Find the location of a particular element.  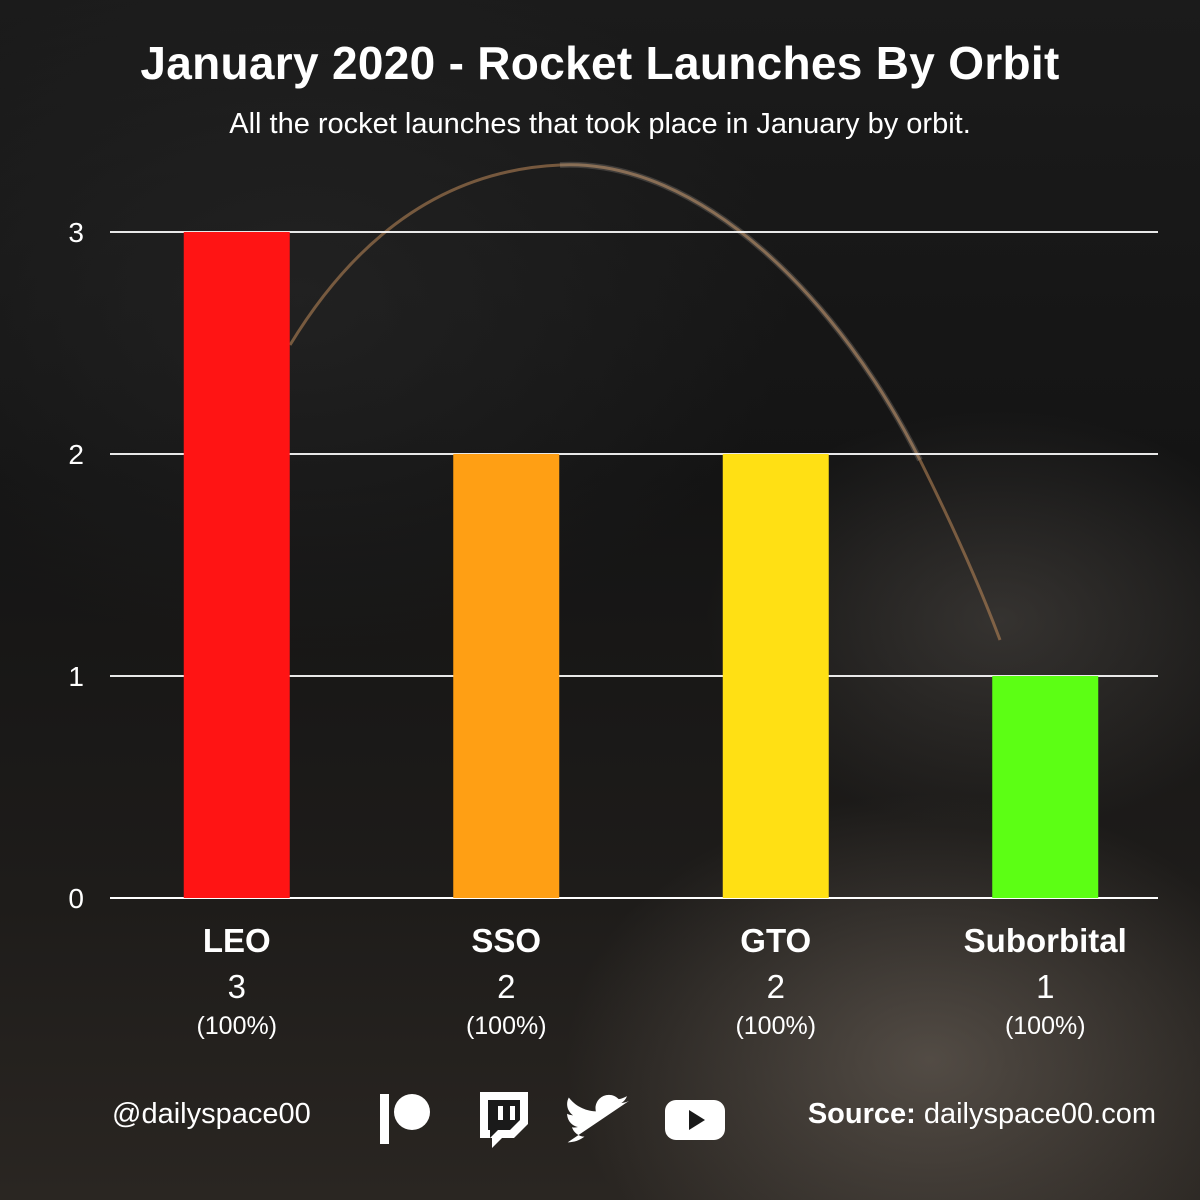

x-tick-label: LEO is located at coordinates (237, 940).